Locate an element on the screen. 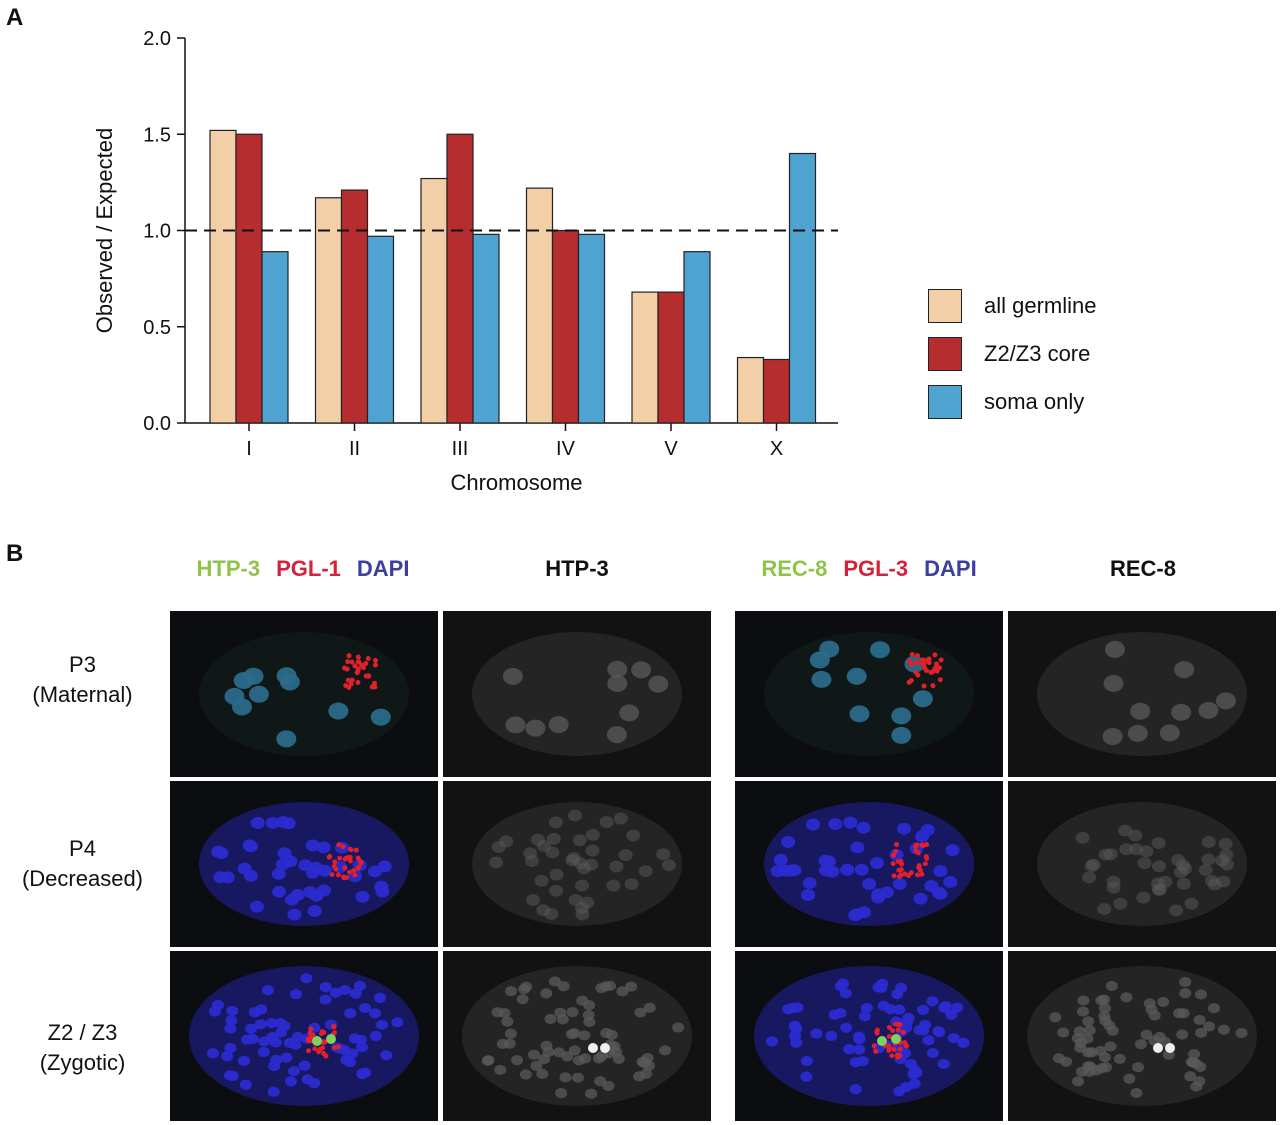 The width and height of the screenshot is (1280, 1125). y-tick-label: 1.0 is located at coordinates (157, 232).